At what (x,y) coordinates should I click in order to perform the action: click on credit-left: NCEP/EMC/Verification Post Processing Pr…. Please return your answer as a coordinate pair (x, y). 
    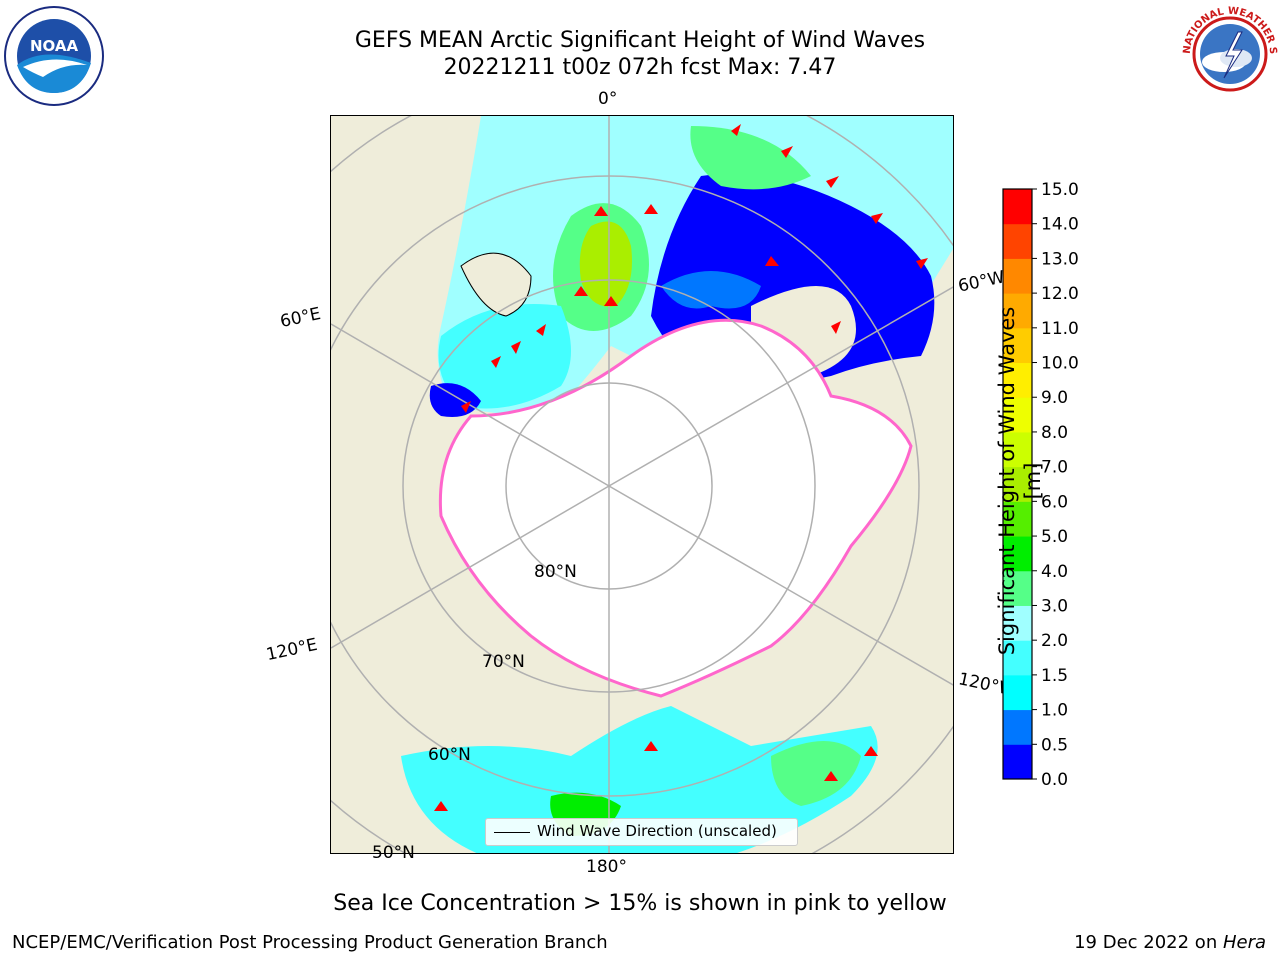
    Looking at the image, I should click on (310, 942).